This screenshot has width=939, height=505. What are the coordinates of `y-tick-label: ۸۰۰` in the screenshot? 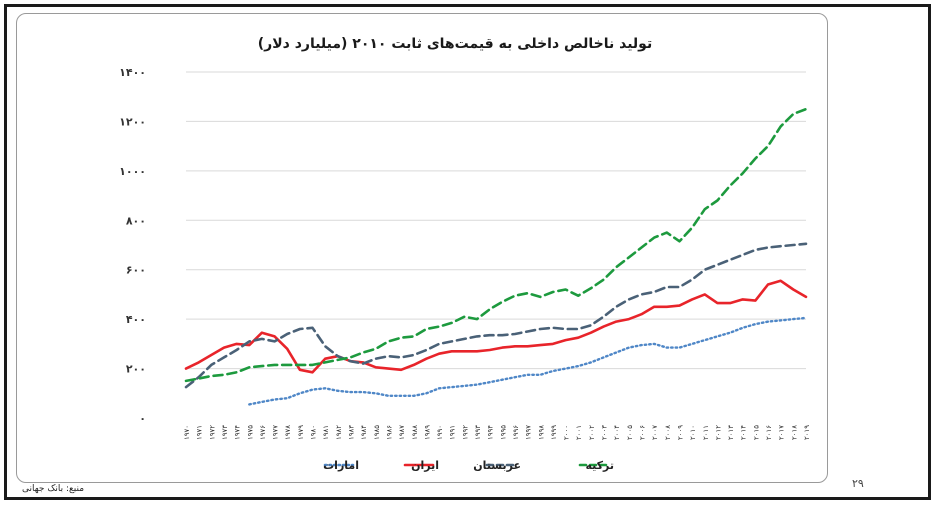 It's located at (136, 220).